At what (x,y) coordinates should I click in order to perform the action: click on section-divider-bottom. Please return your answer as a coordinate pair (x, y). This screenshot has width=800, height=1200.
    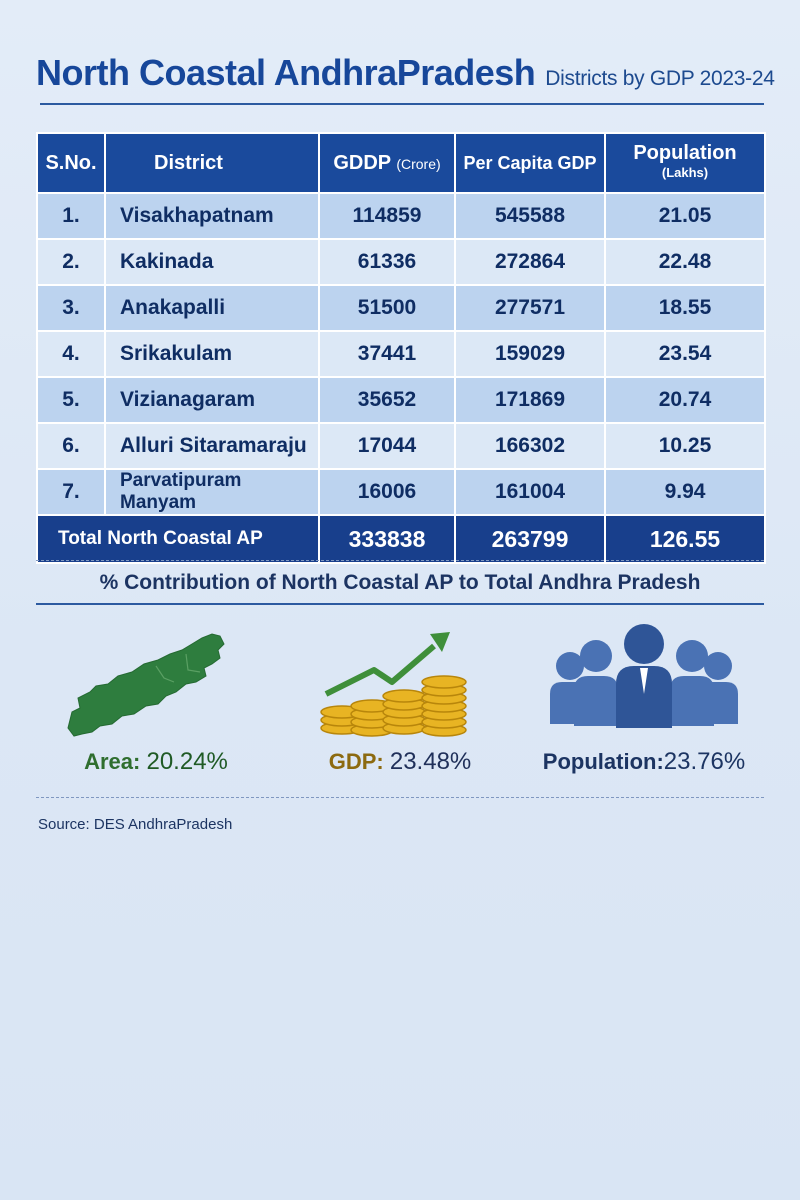
    Looking at the image, I should click on (400, 797).